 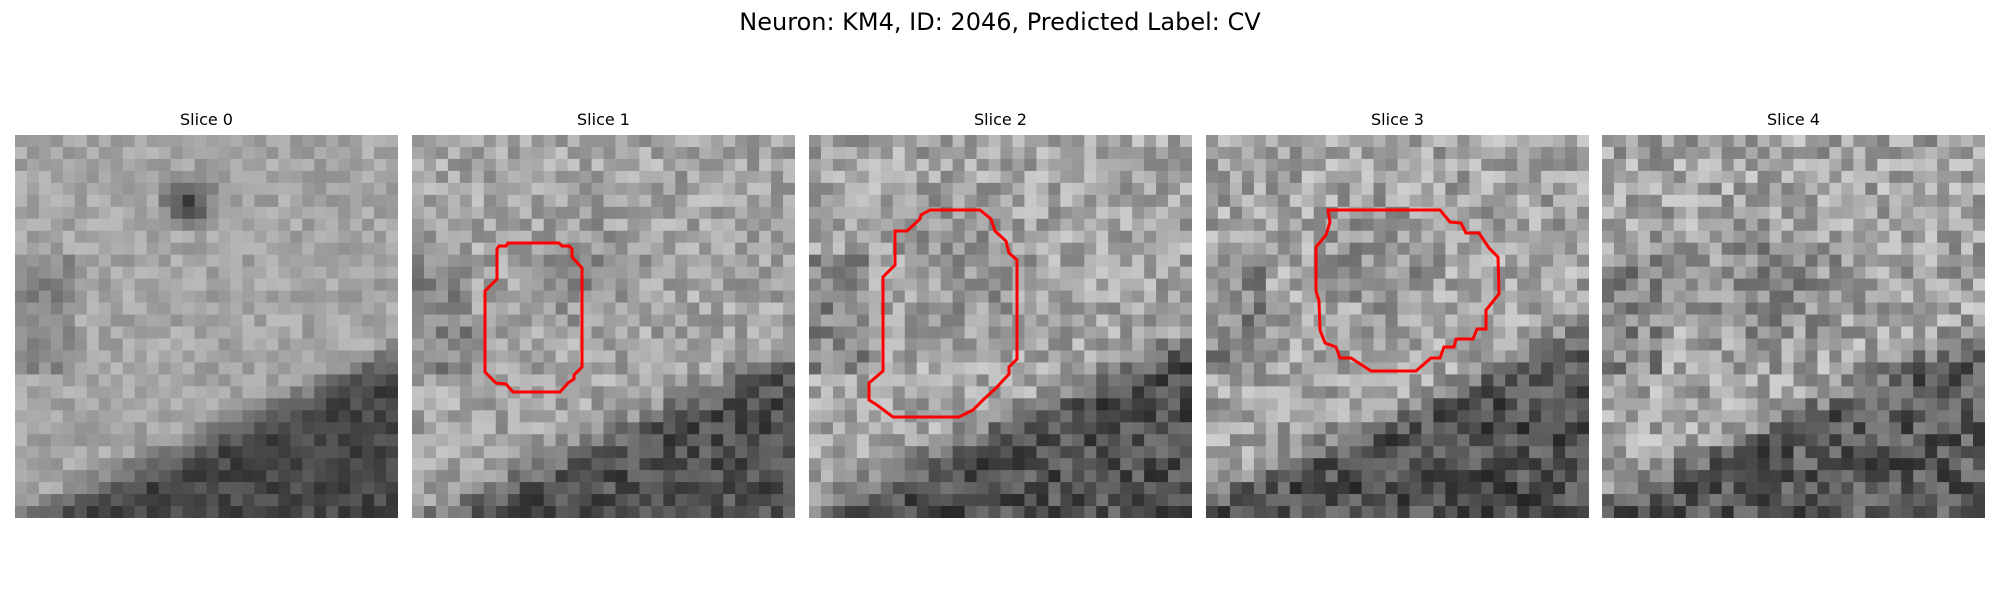 I want to click on slice-title: Slice 2, so click(x=1000, y=119).